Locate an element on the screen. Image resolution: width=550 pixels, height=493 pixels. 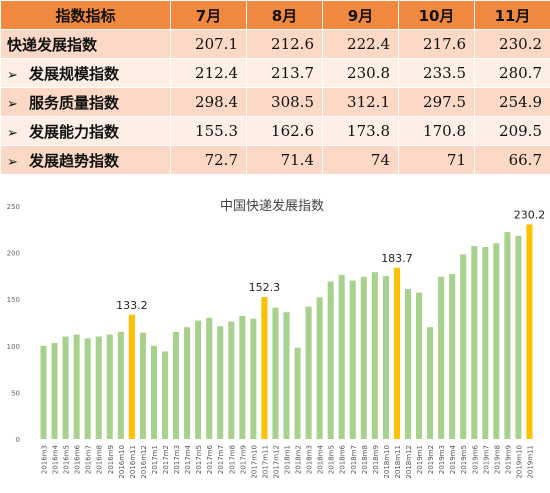
x-tick-label: 2018m4 is located at coordinates (321, 459).